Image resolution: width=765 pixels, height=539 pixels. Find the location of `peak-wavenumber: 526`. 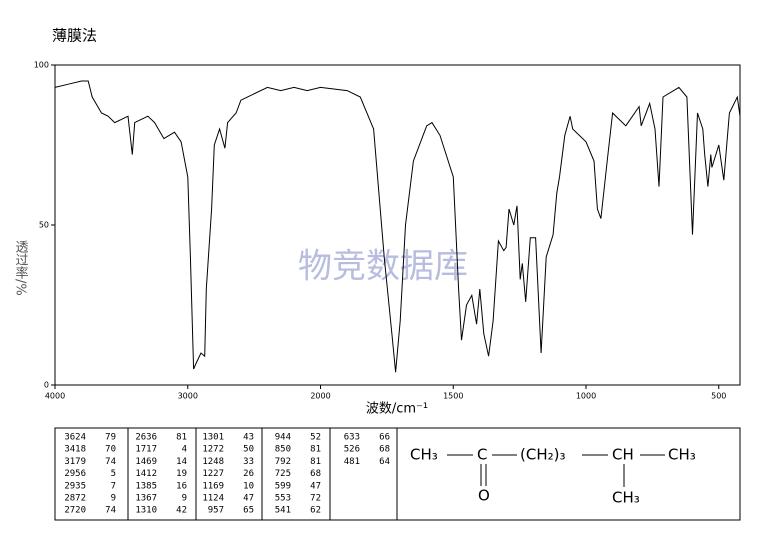

peak-wavenumber: 526 is located at coordinates (352, 450).